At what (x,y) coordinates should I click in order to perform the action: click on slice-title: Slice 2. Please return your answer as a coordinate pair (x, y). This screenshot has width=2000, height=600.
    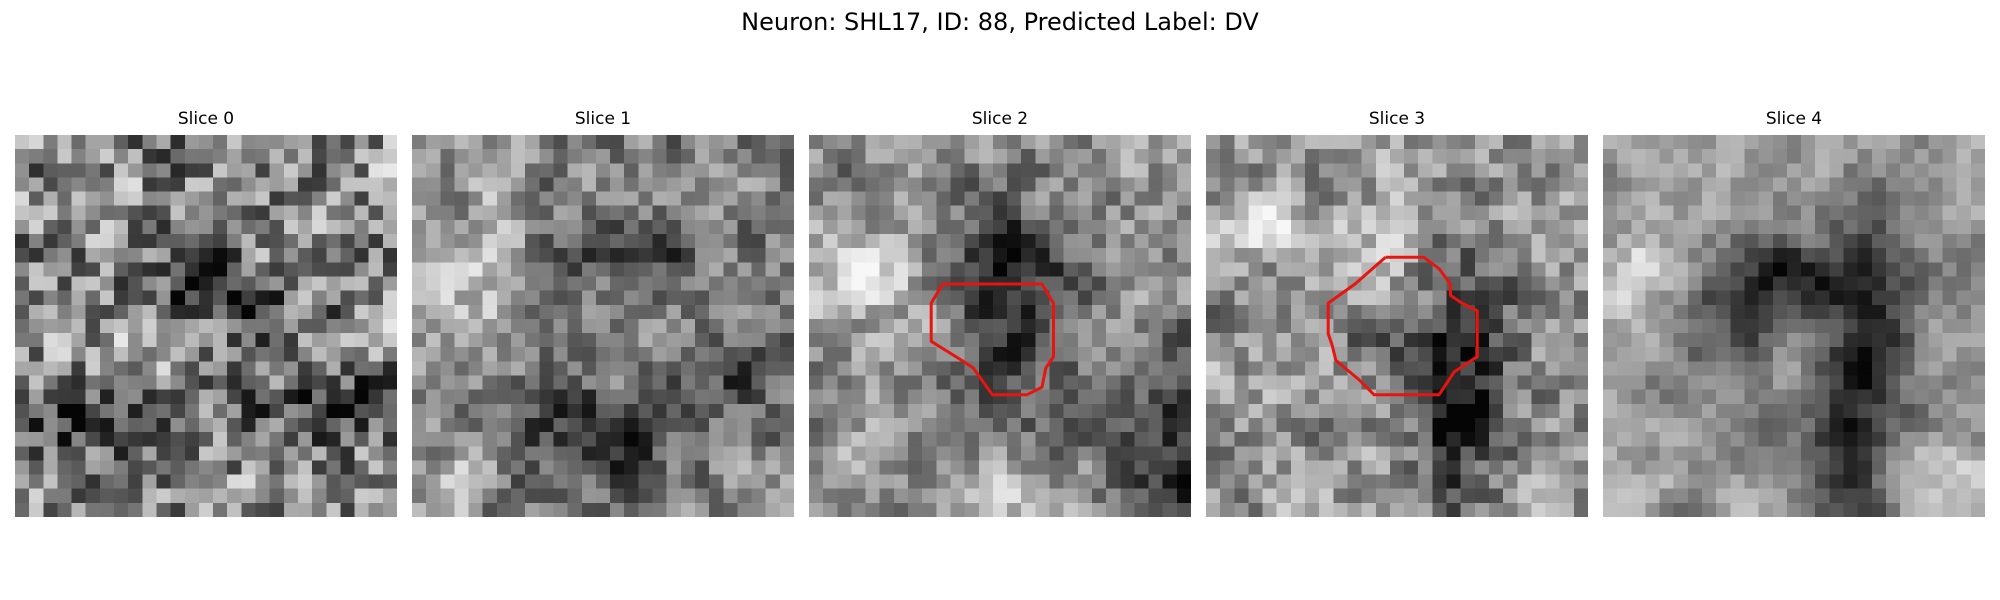
    Looking at the image, I should click on (1000, 119).